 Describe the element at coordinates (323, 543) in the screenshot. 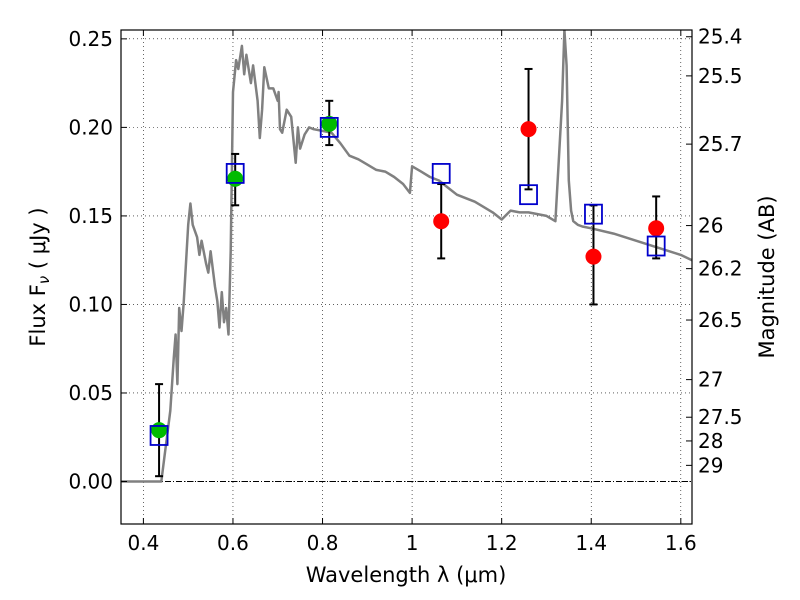

I see `x-tick-label: 0.8` at that location.